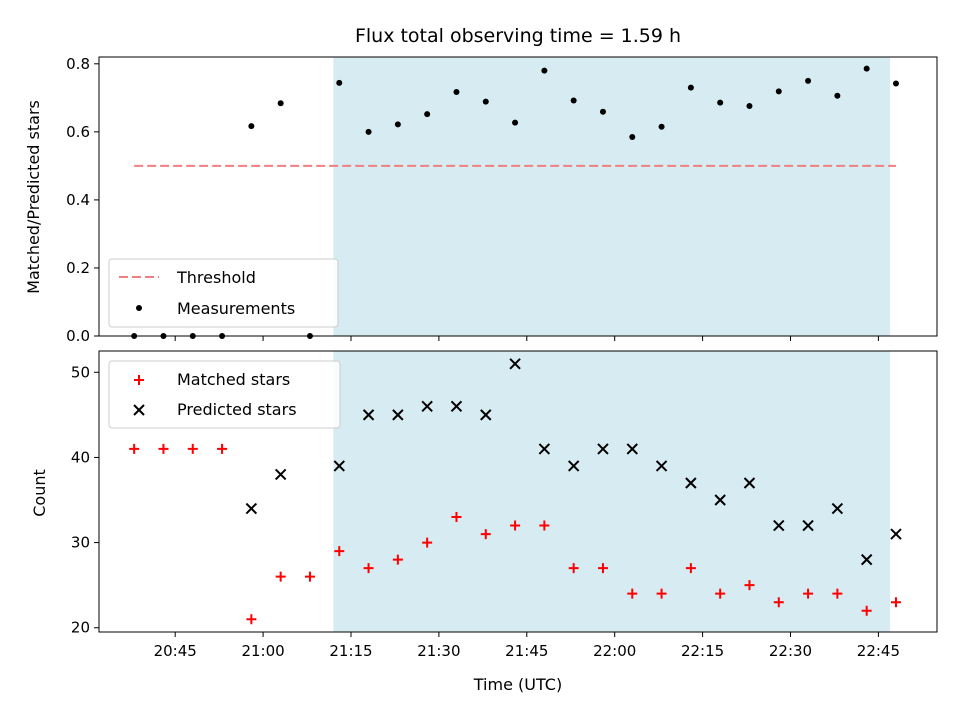  I want to click on legend-predicted-stars-swatch, so click(139, 410).